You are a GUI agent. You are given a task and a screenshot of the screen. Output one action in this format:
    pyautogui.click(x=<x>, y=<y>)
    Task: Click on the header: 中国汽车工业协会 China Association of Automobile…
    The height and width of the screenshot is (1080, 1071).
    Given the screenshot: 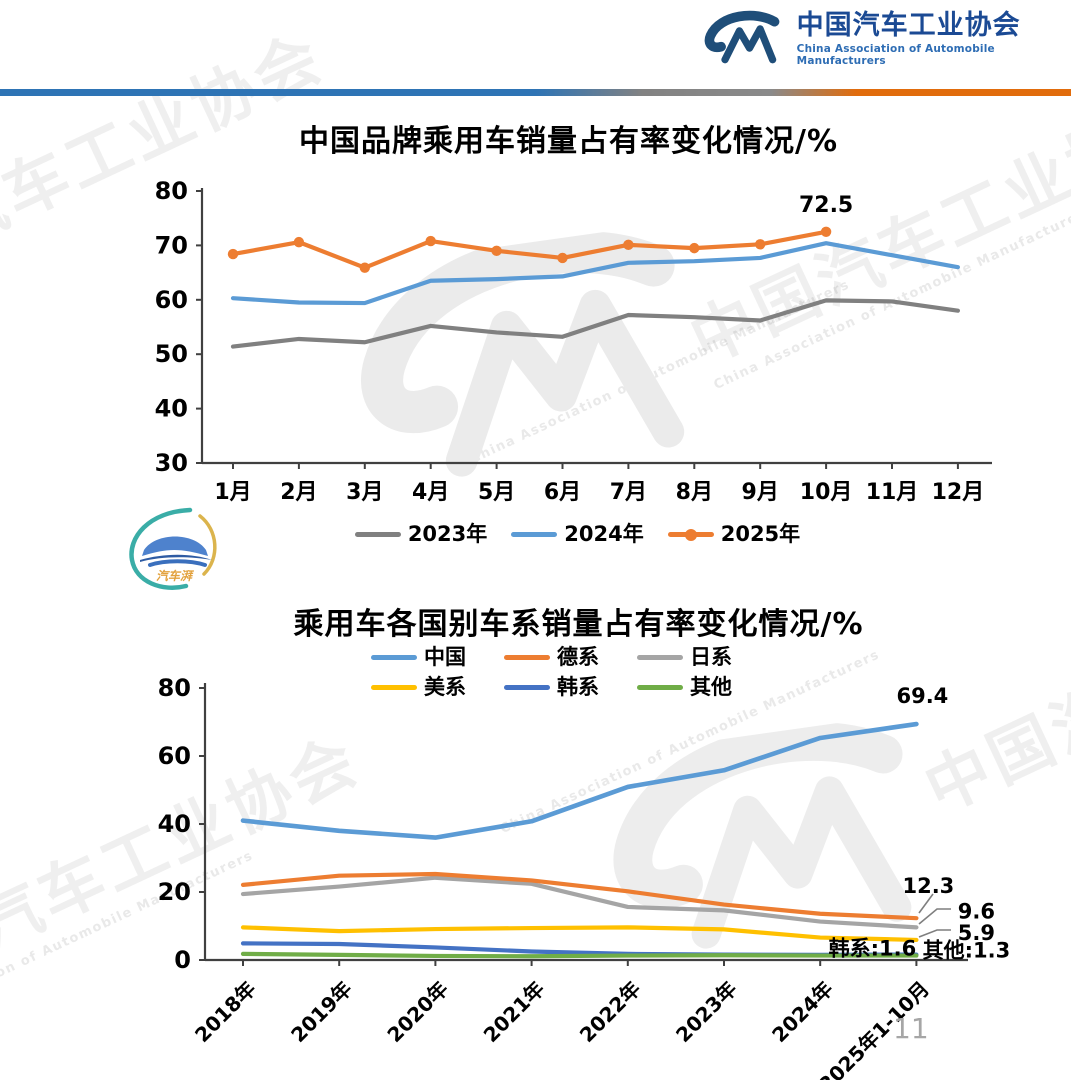 What is the action you would take?
    pyautogui.click(x=884, y=39)
    